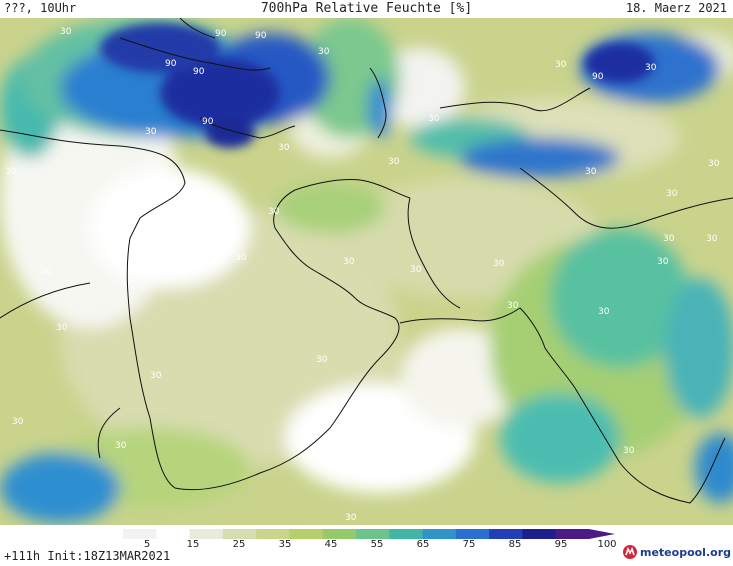  What do you see at coordinates (676, 8) in the screenshot?
I see `forecast-date: 18. Maerz 2021` at bounding box center [676, 8].